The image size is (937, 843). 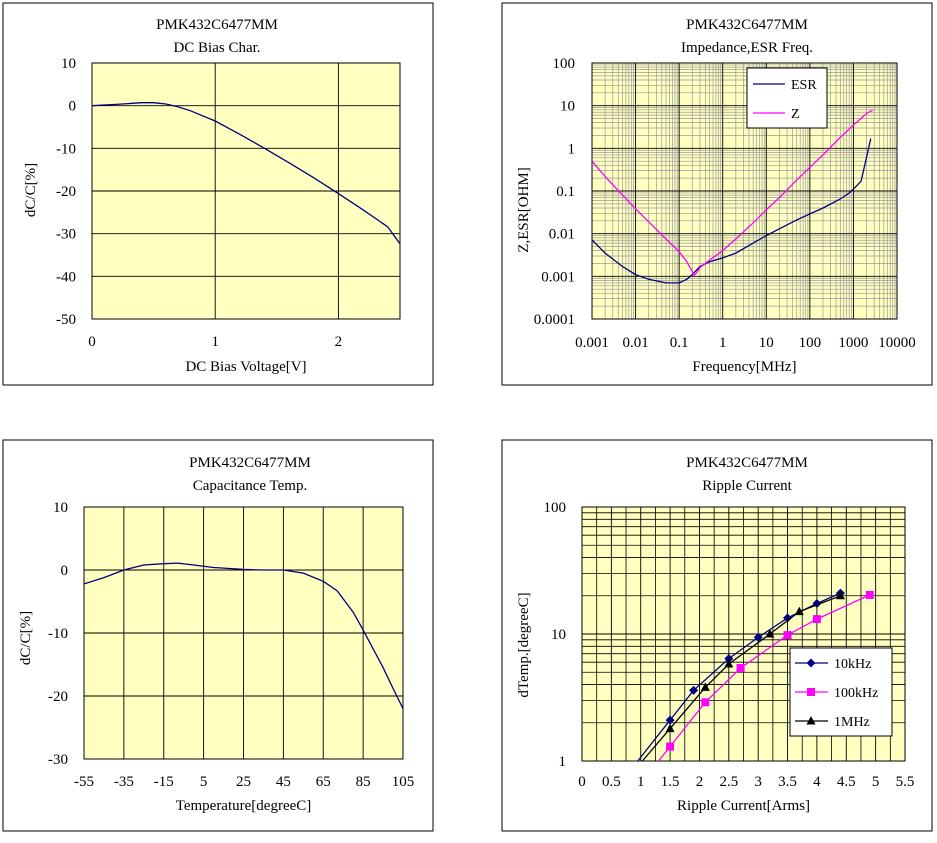 What do you see at coordinates (283, 782) in the screenshot?
I see `x-tick-label: 45` at bounding box center [283, 782].